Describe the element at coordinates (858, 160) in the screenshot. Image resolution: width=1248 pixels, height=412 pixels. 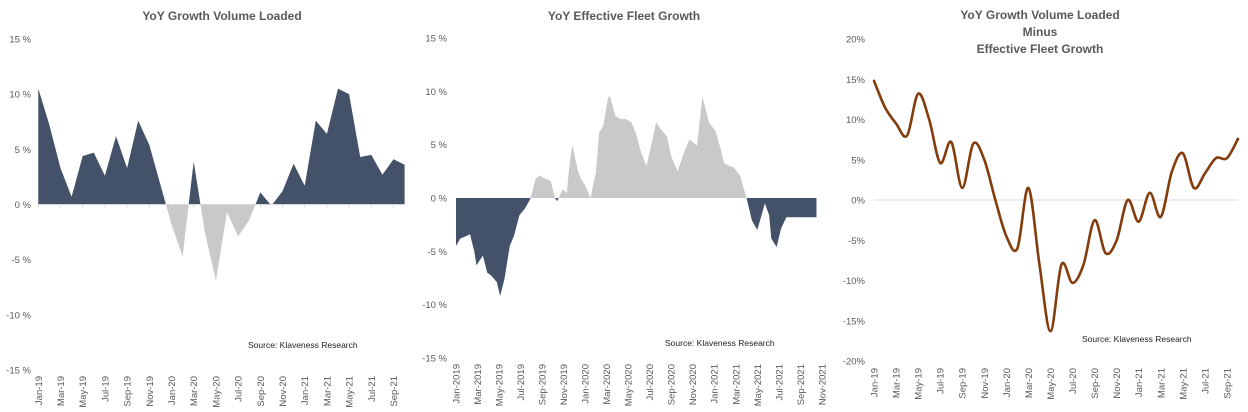
I see `y-tick-label: 5%` at that location.